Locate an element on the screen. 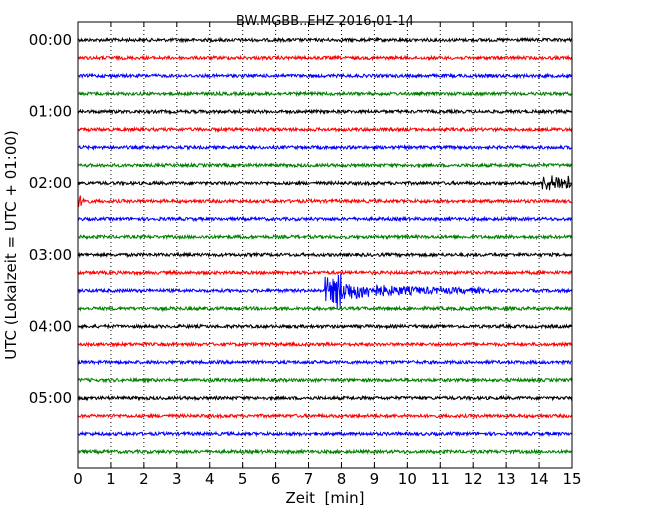 The width and height of the screenshot is (650, 520). x-tick-label: 7 is located at coordinates (309, 479).